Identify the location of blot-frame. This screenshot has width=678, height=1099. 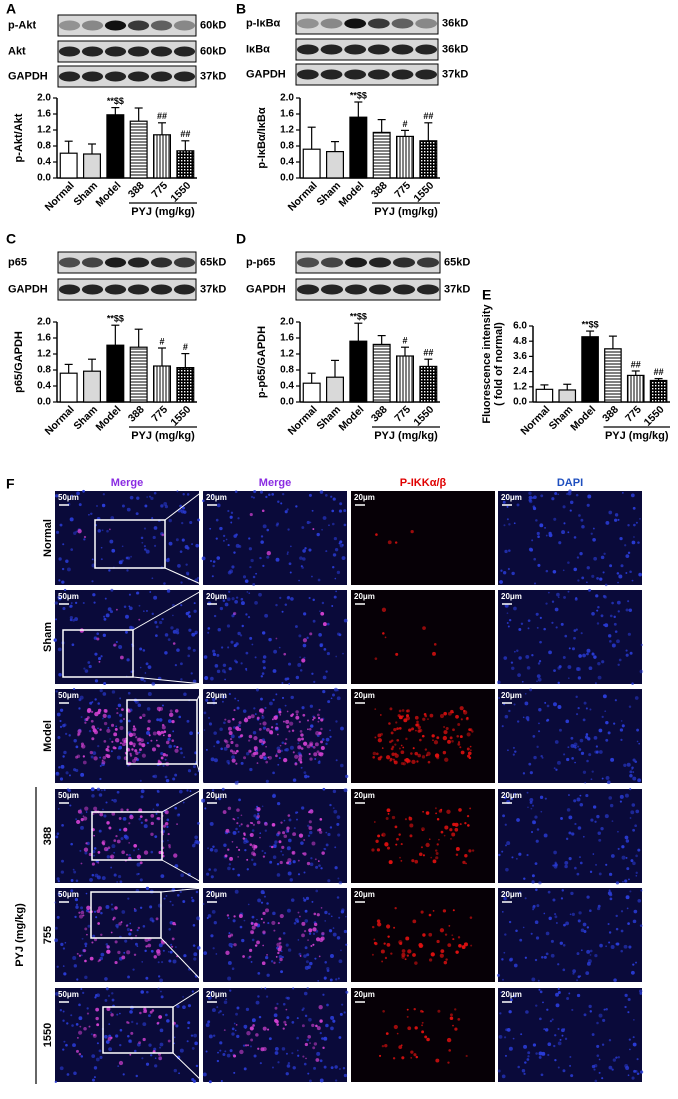
(127, 289).